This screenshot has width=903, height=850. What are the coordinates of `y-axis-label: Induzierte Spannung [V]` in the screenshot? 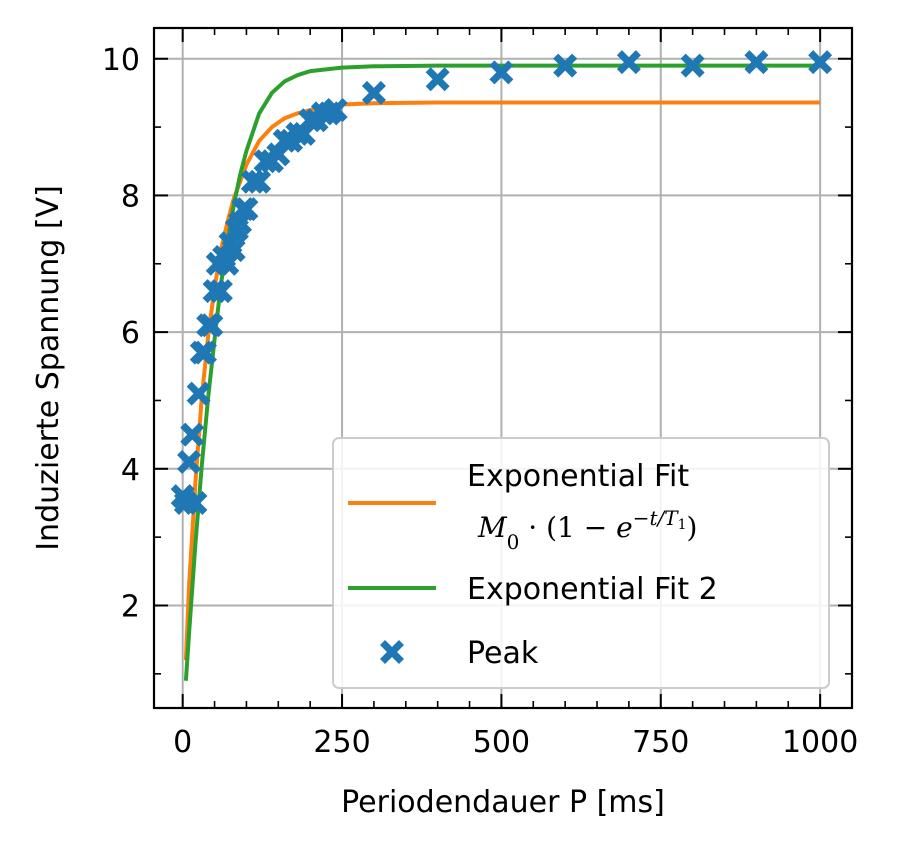 It's located at (48, 368).